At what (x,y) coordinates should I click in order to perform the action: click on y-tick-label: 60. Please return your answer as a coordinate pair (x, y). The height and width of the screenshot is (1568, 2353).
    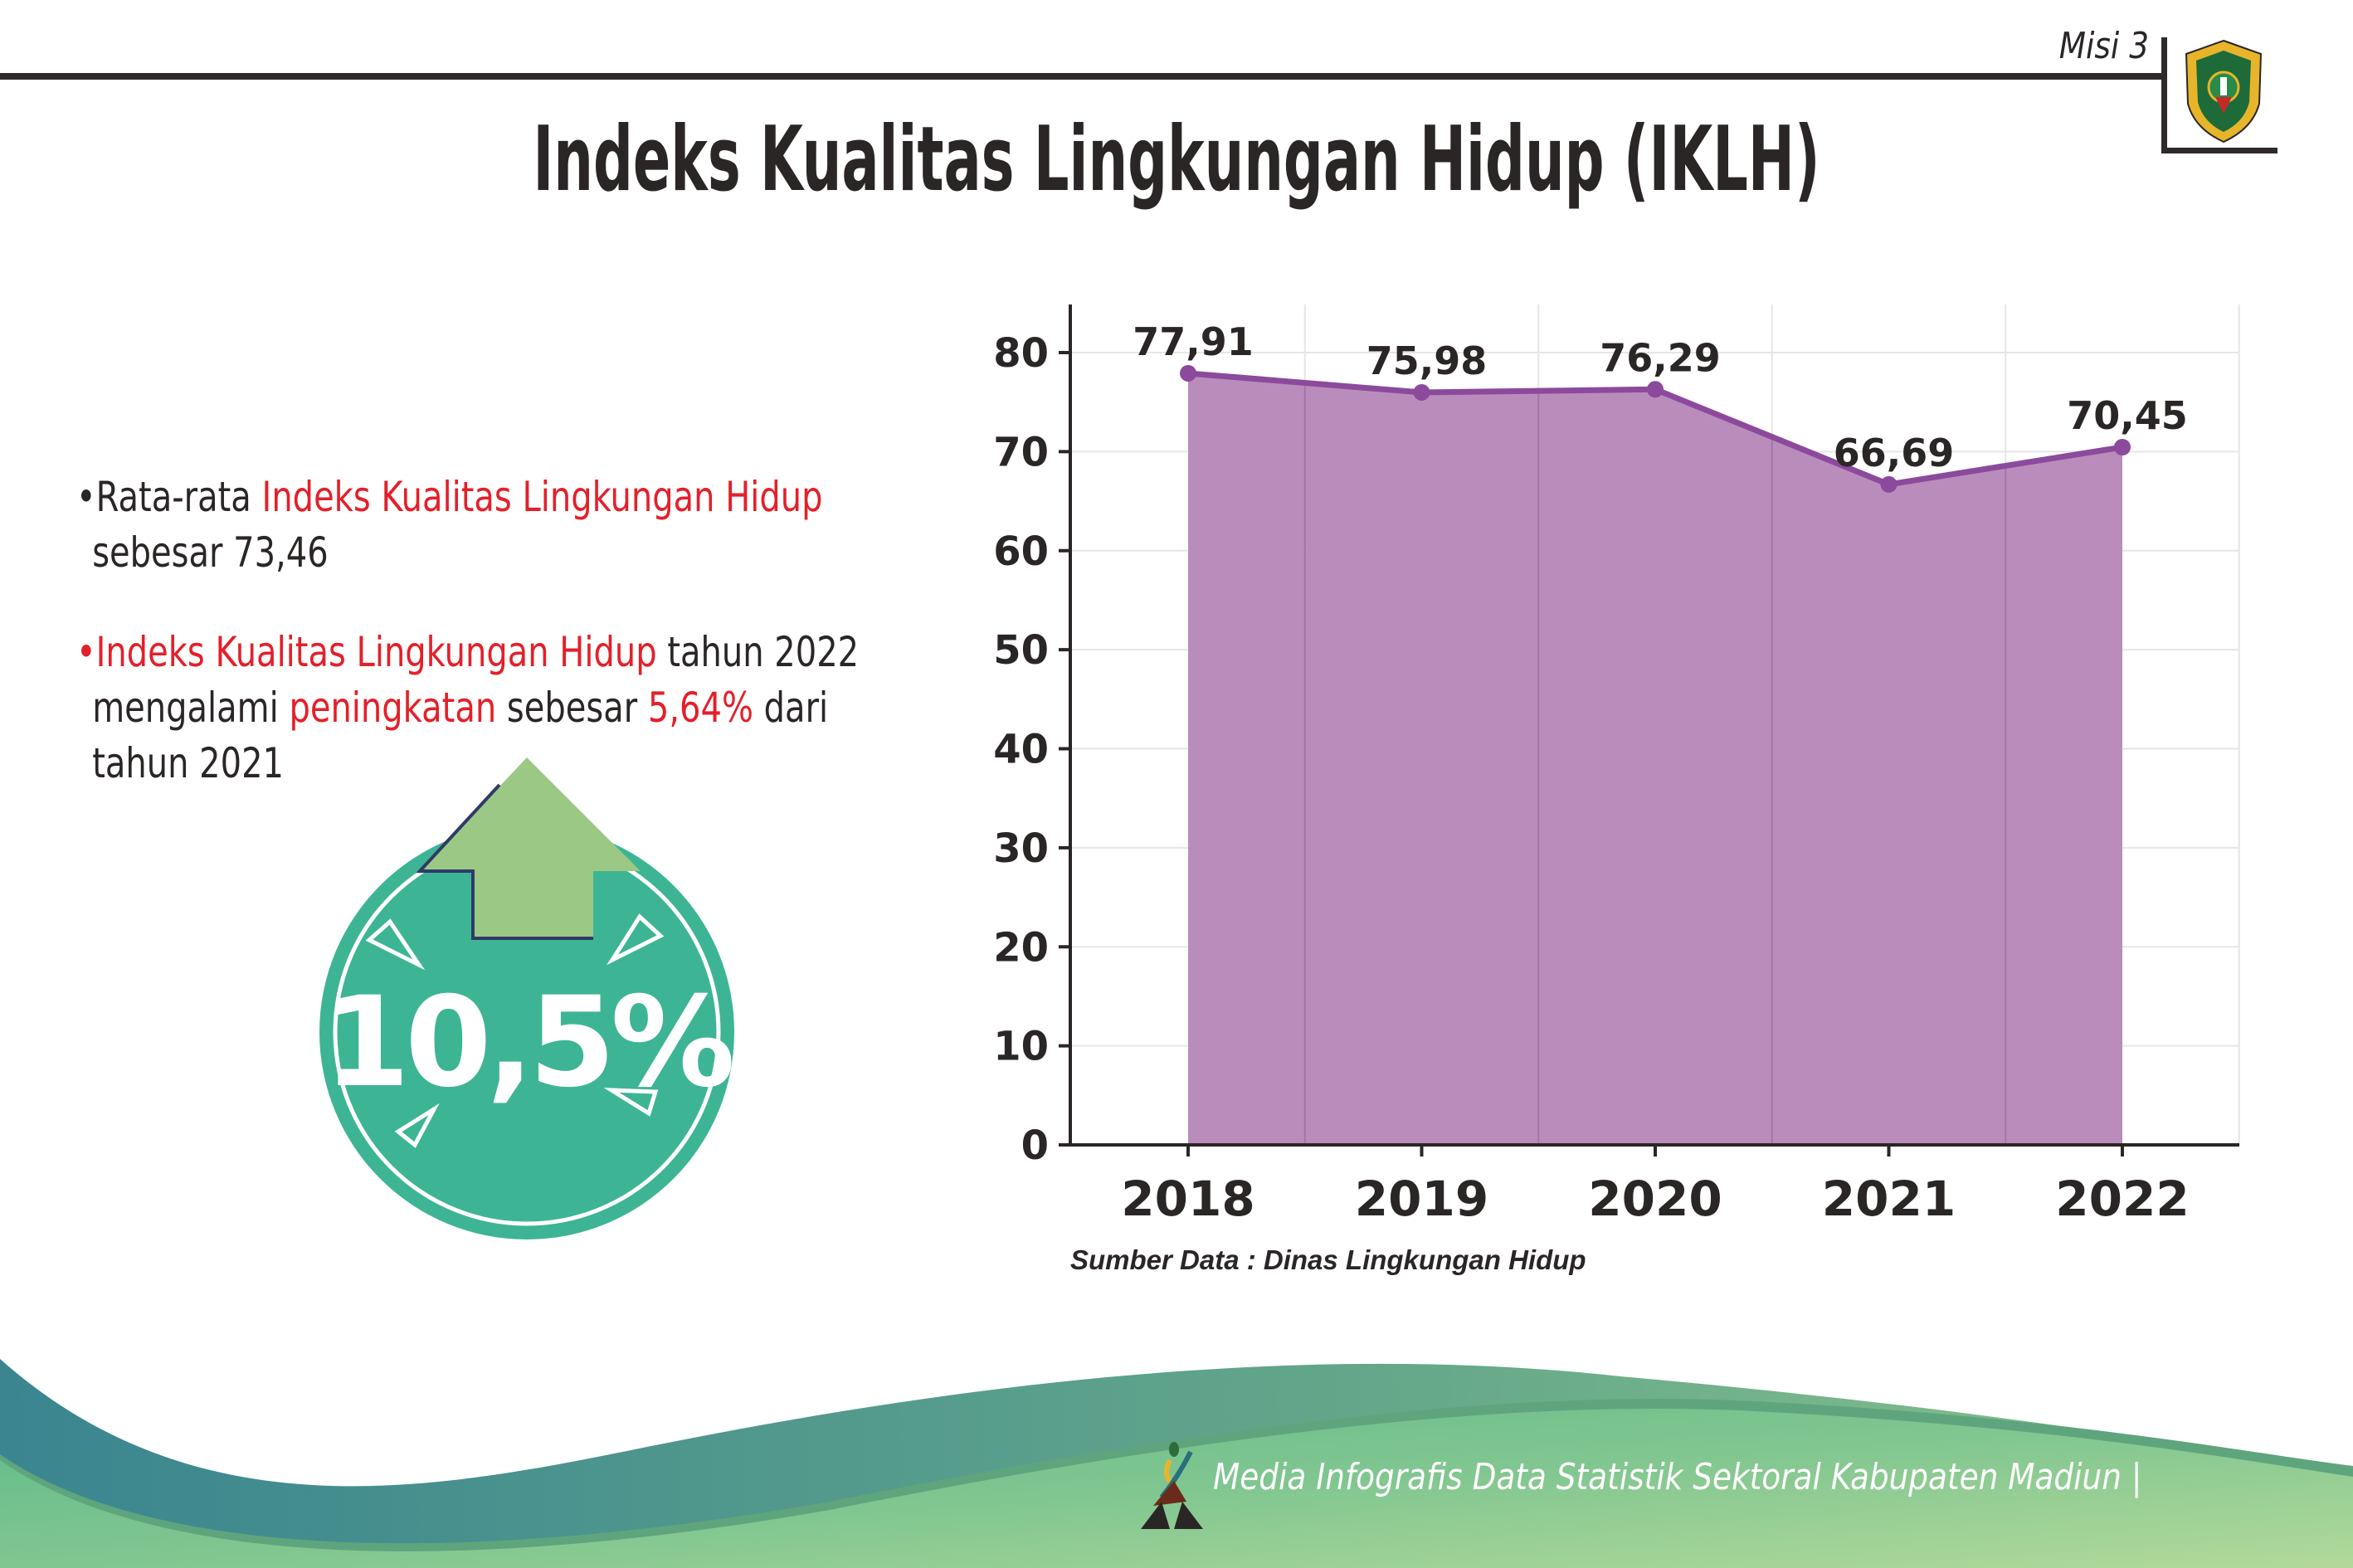
    Looking at the image, I should click on (1021, 551).